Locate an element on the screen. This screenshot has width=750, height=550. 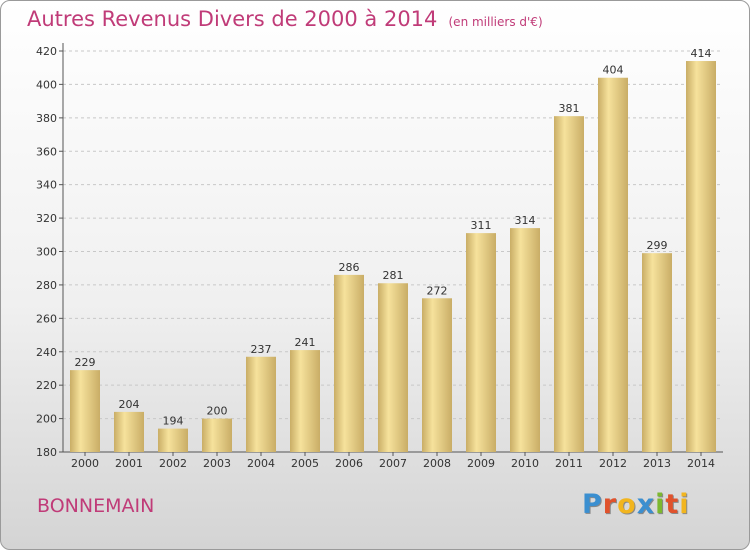
bar-2013 is located at coordinates (657, 352).